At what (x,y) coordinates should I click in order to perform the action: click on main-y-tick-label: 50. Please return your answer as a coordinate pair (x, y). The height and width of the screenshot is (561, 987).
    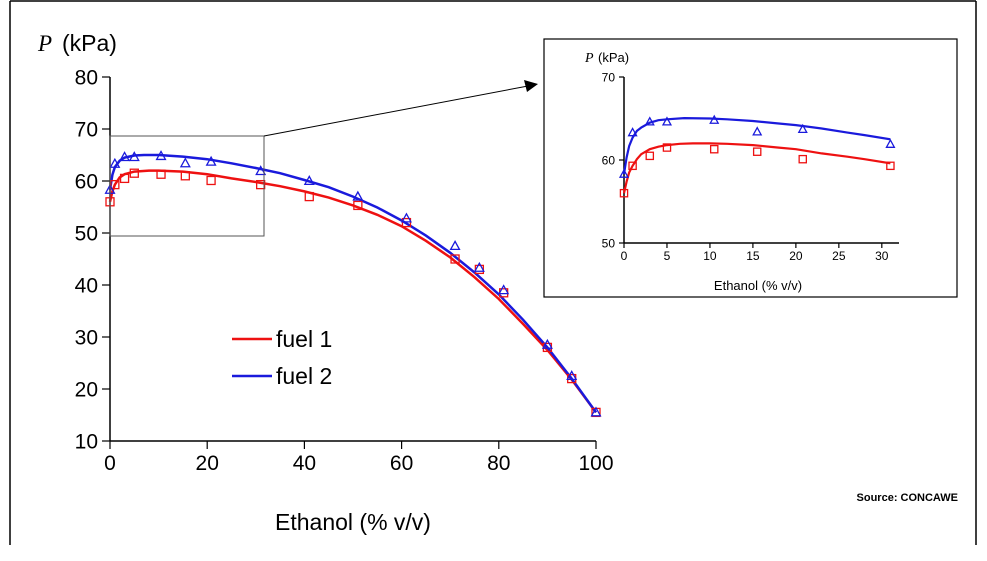
    Looking at the image, I should click on (86, 234).